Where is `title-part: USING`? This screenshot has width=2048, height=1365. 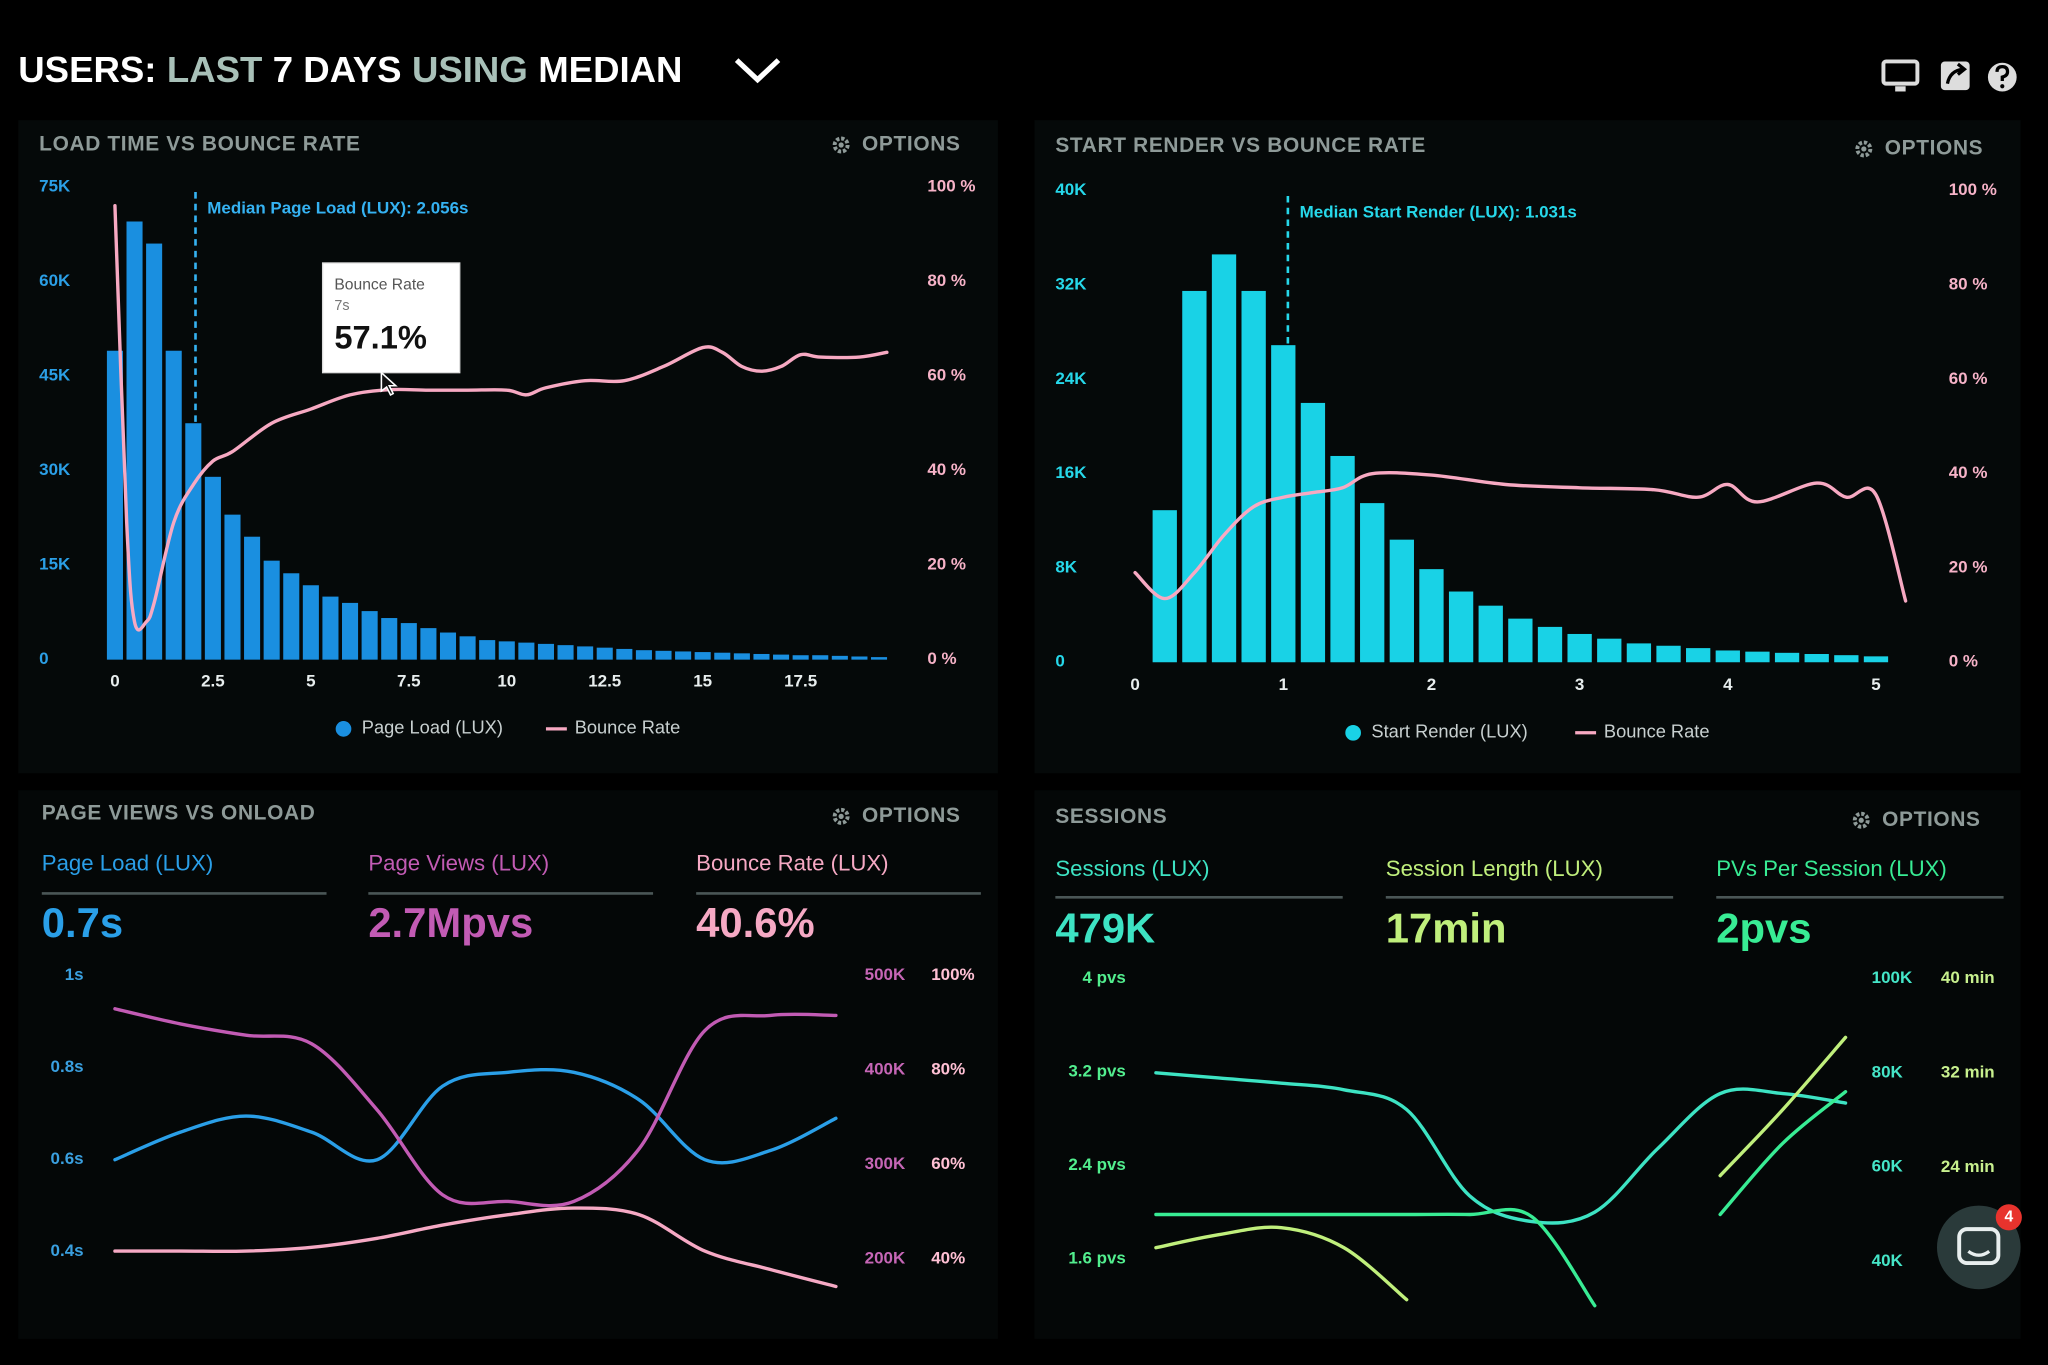
title-part: USING is located at coordinates (470, 69).